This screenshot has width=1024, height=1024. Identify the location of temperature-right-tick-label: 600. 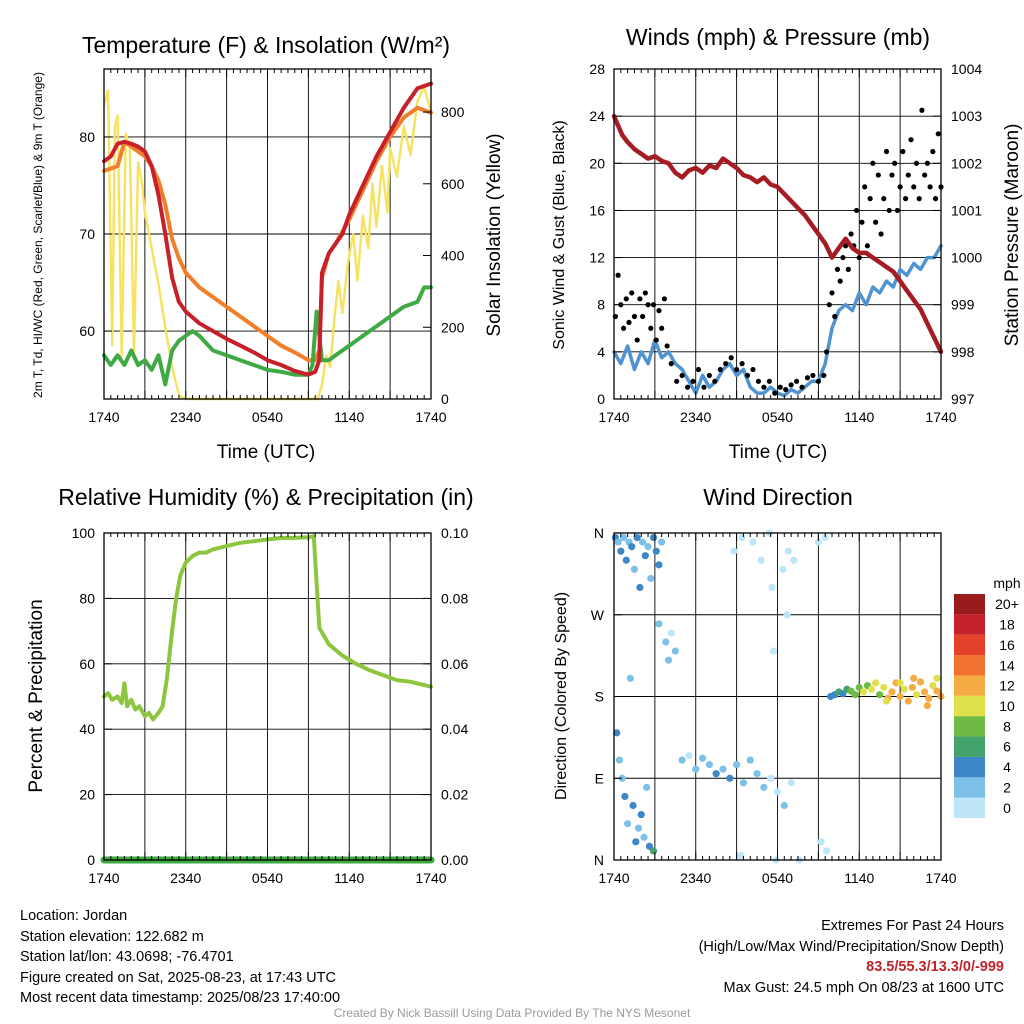
(453, 184).